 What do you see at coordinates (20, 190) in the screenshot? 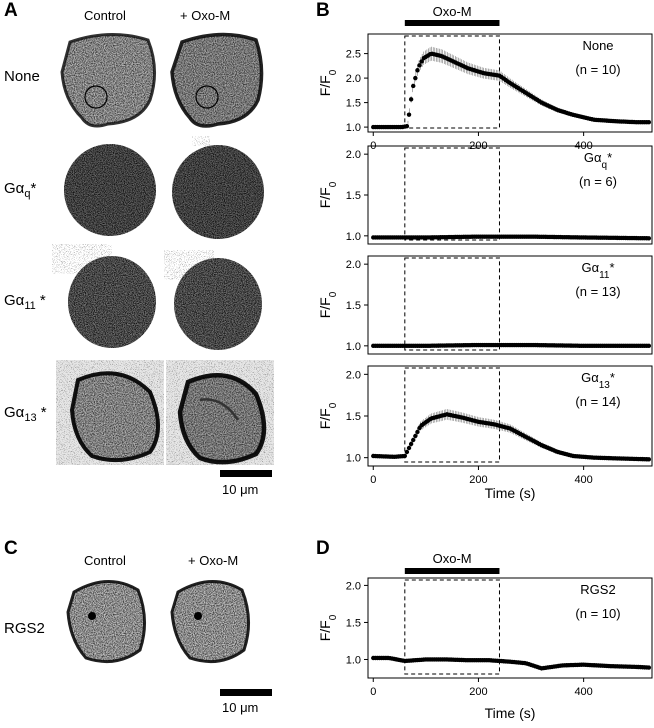
I see `row-label-gaq: Gαq*` at bounding box center [20, 190].